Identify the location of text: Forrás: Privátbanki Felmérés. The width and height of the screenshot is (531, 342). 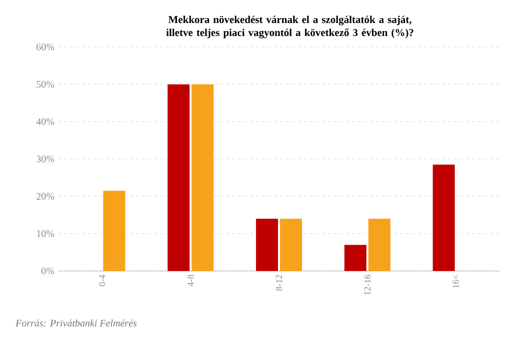
(76, 323).